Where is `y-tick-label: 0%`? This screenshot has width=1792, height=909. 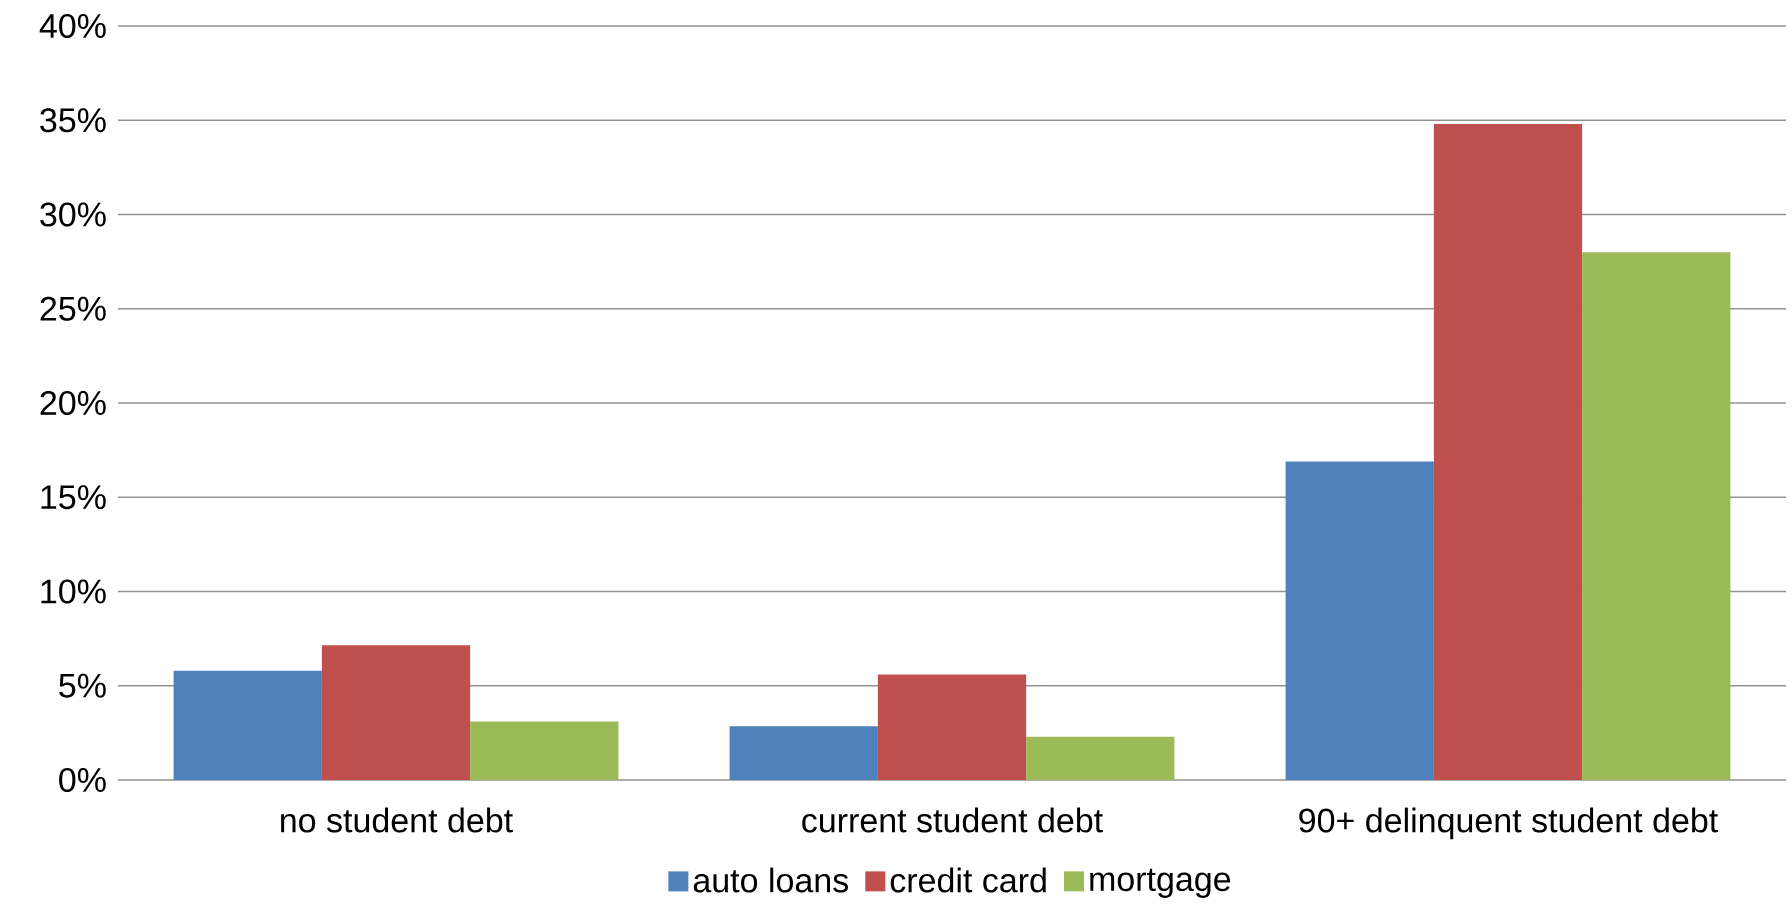 y-tick-label: 0% is located at coordinates (82, 780).